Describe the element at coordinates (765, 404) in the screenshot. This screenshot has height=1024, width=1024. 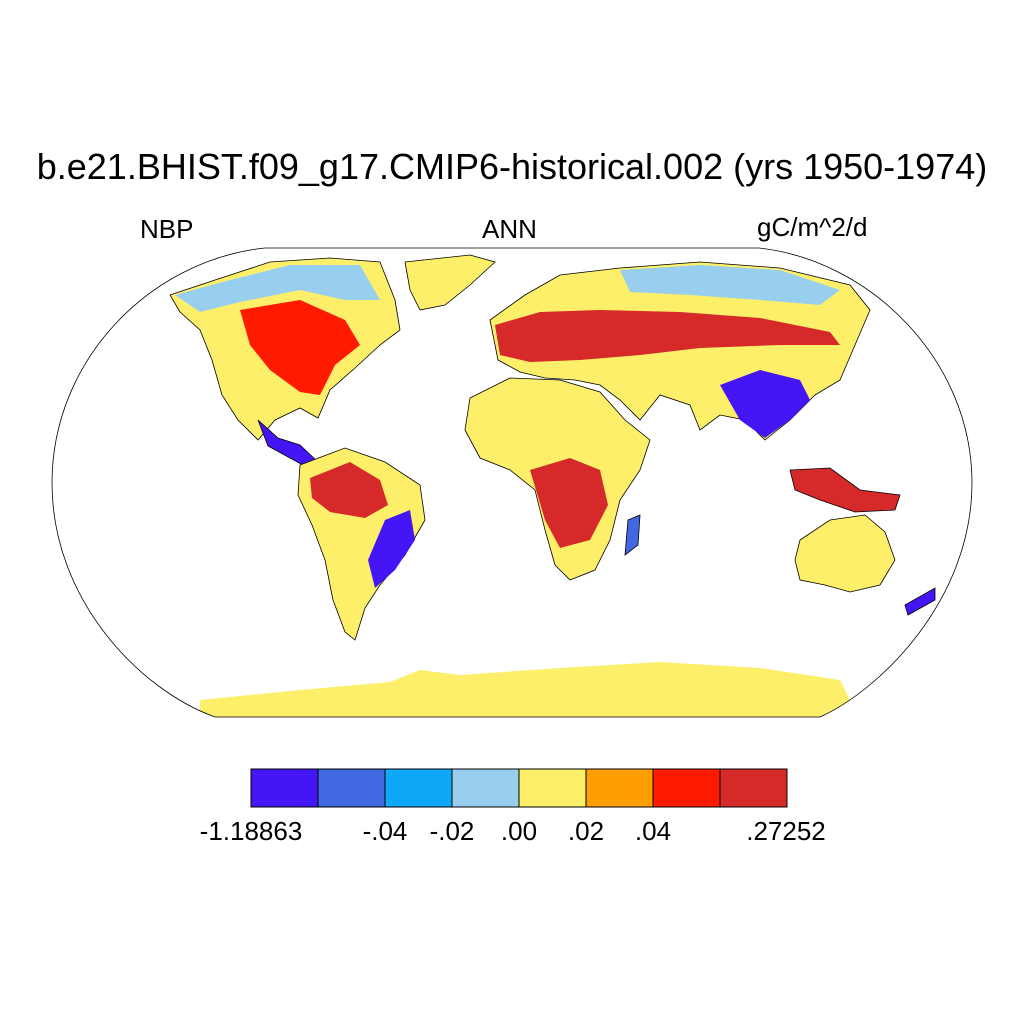
I see `region-east-asia` at that location.